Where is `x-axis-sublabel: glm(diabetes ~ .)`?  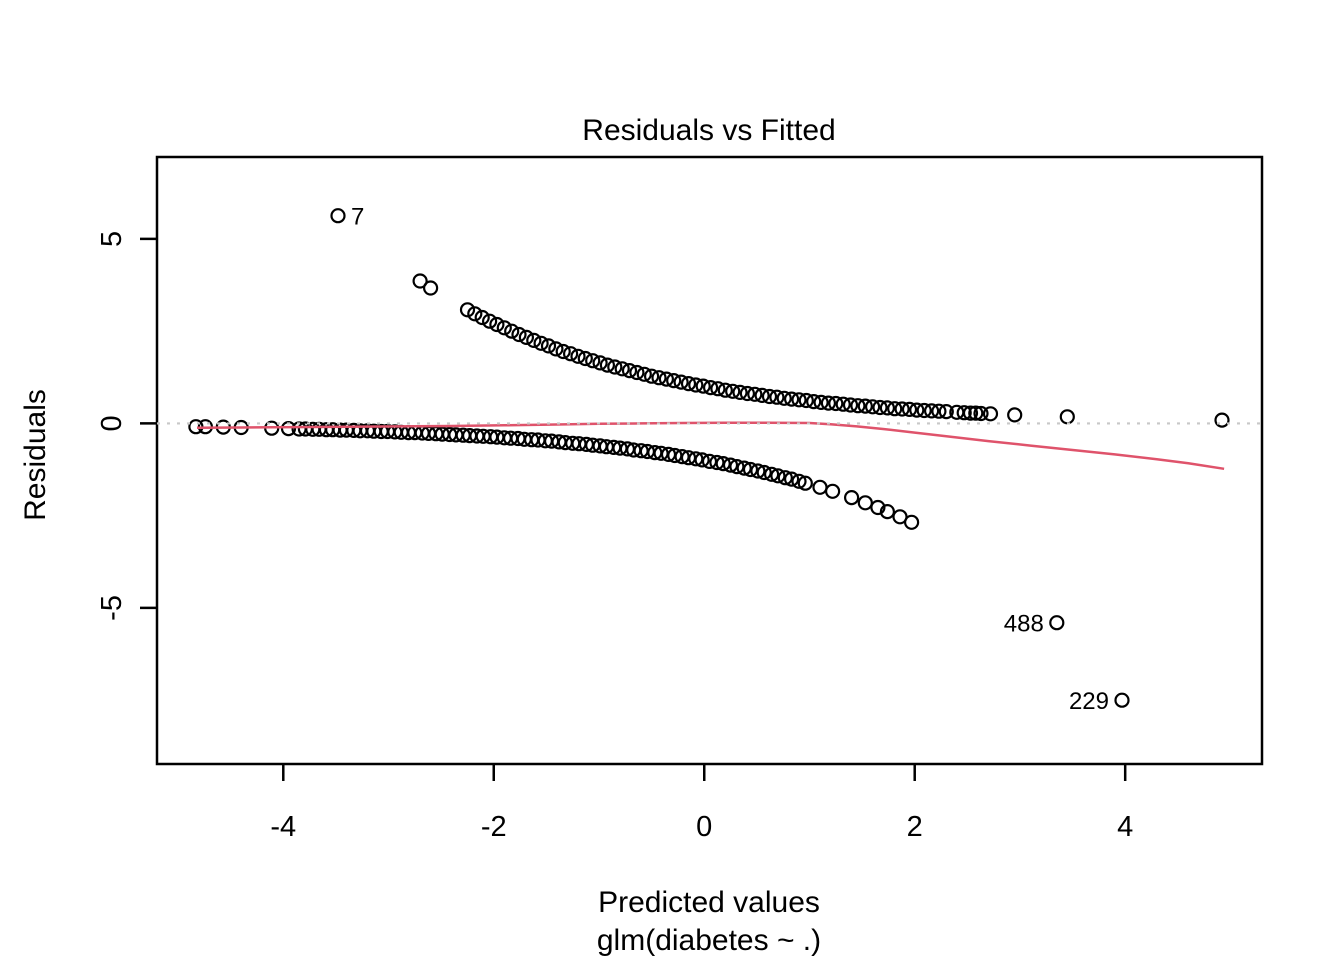
x-axis-sublabel: glm(diabetes ~ .) is located at coordinates (709, 940).